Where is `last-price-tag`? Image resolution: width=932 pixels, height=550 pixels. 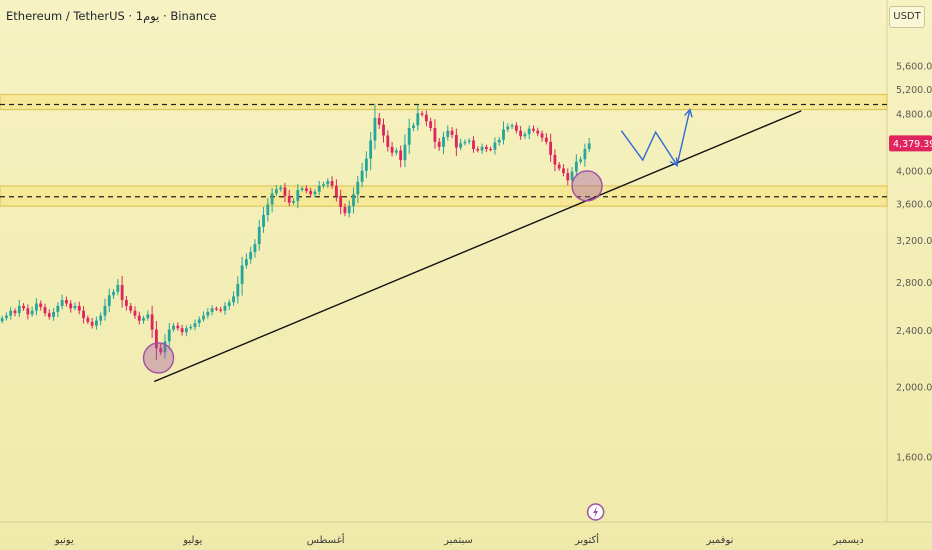
last-price-tag is located at coordinates (910, 143).